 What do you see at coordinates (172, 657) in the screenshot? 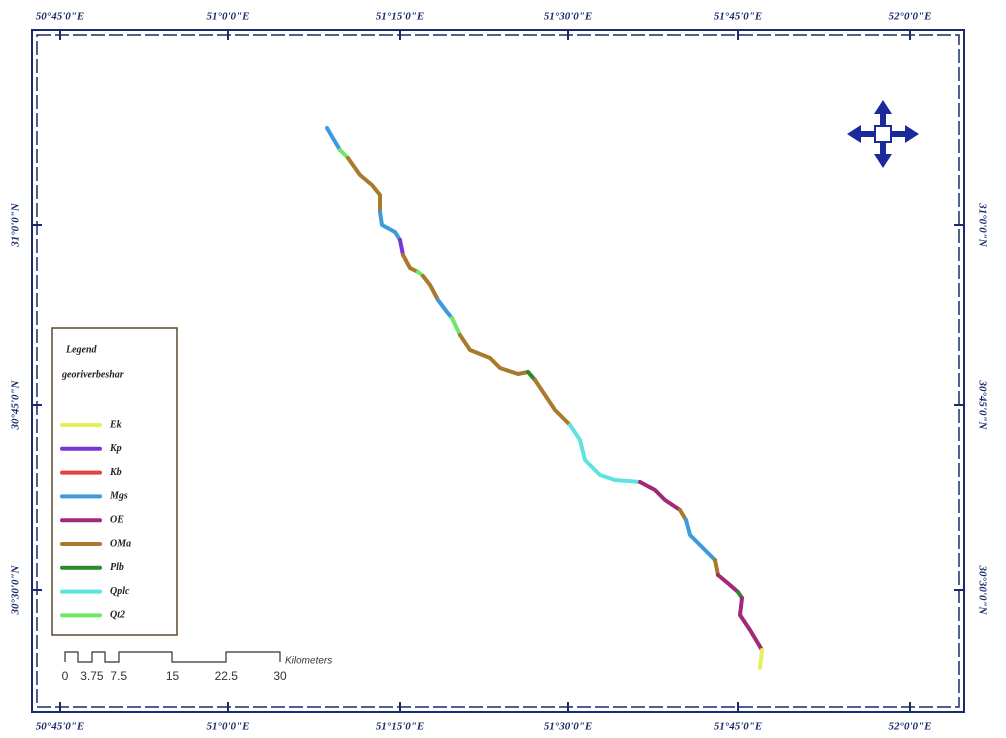
I see `scale-bar` at bounding box center [172, 657].